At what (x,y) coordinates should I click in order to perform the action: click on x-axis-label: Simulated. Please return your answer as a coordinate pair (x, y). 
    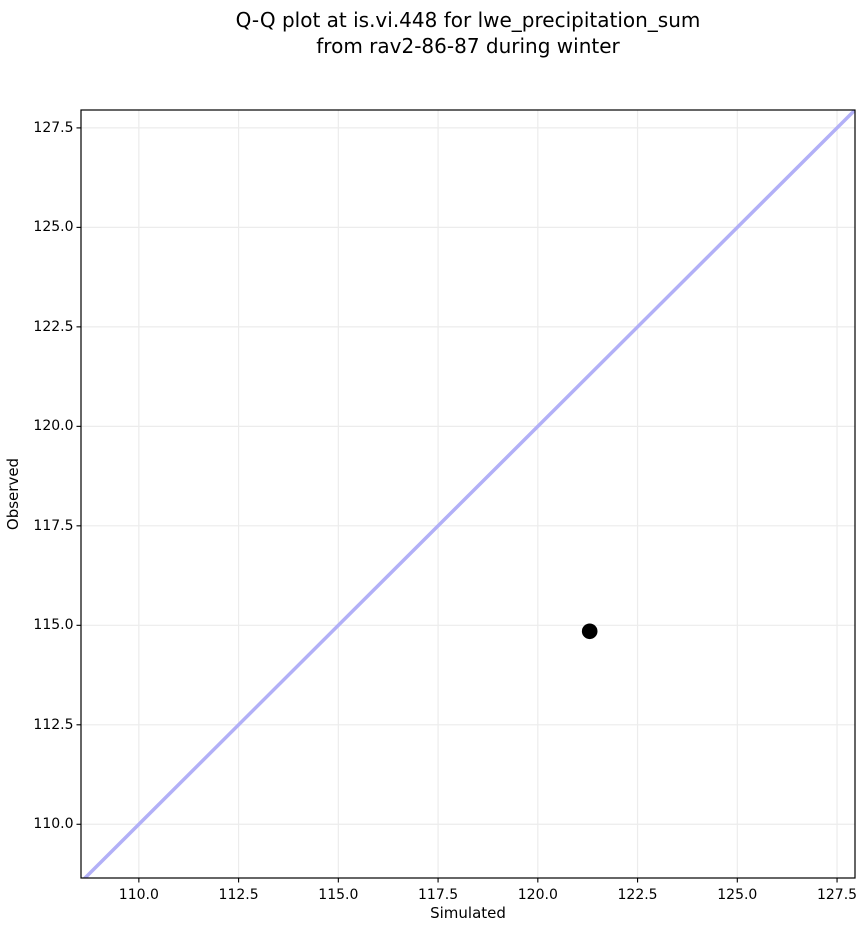
    Looking at the image, I should click on (468, 913).